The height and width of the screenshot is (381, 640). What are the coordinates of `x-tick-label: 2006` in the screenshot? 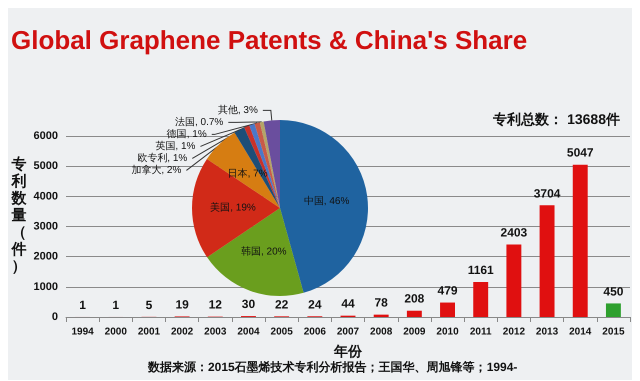 It's located at (315, 332).